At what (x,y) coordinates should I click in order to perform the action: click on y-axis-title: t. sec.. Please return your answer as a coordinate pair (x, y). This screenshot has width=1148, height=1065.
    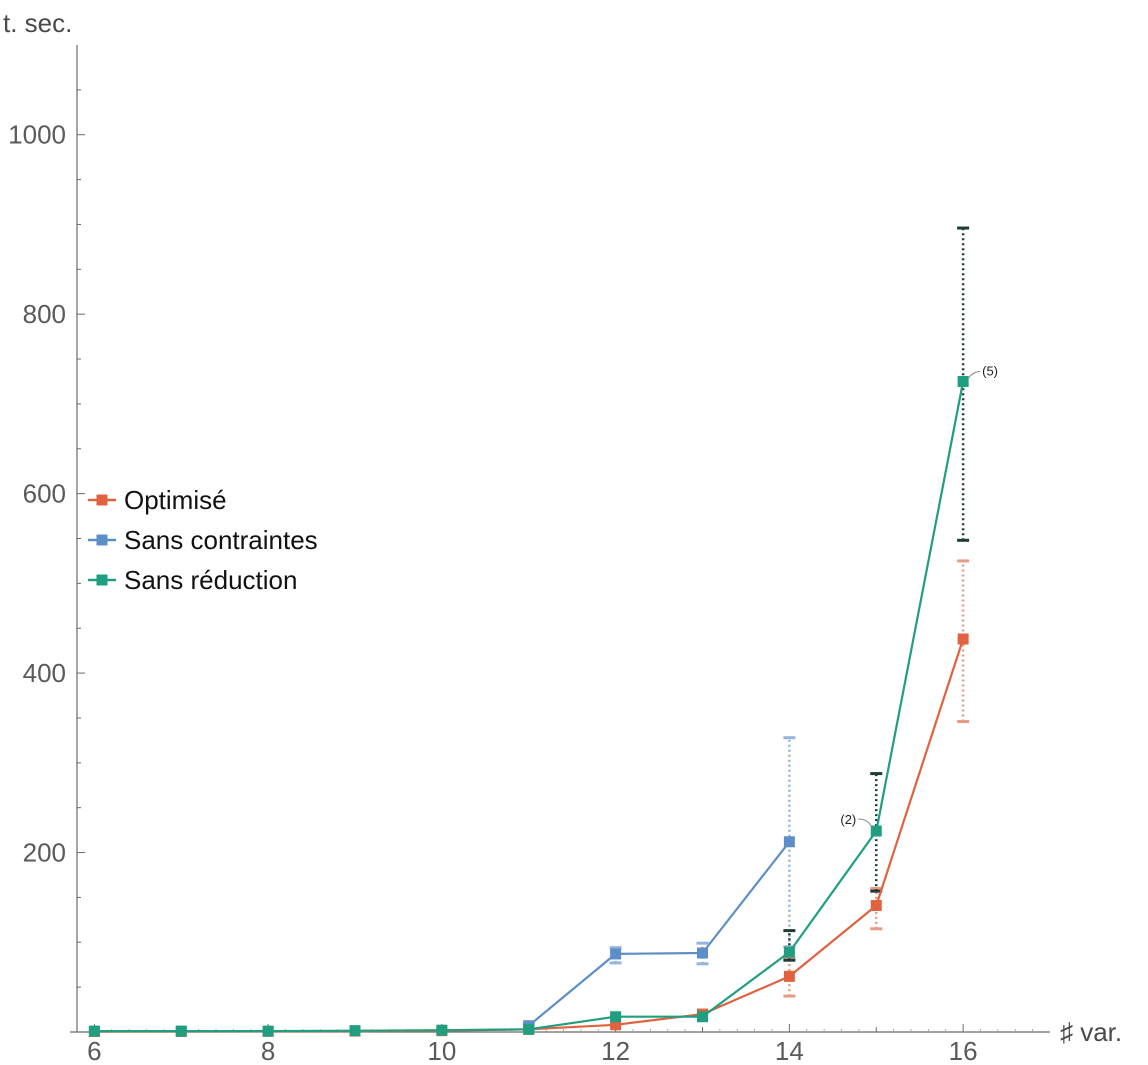
    Looking at the image, I should click on (37, 23).